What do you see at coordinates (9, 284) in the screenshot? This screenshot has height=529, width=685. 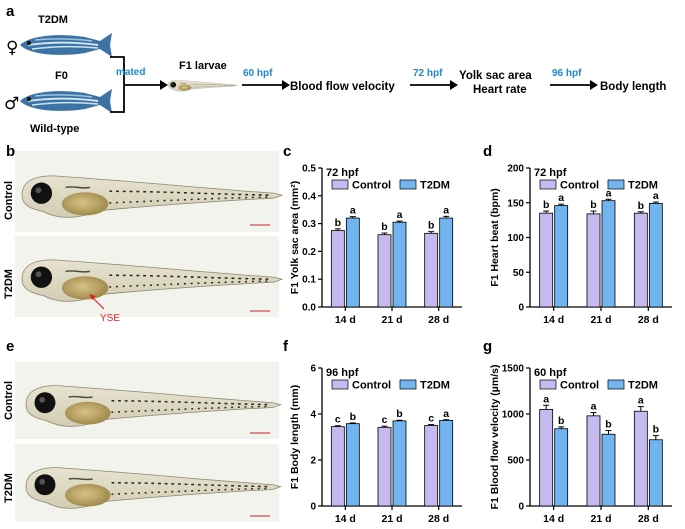 I see `t2dm-row-label: T2DM` at bounding box center [9, 284].